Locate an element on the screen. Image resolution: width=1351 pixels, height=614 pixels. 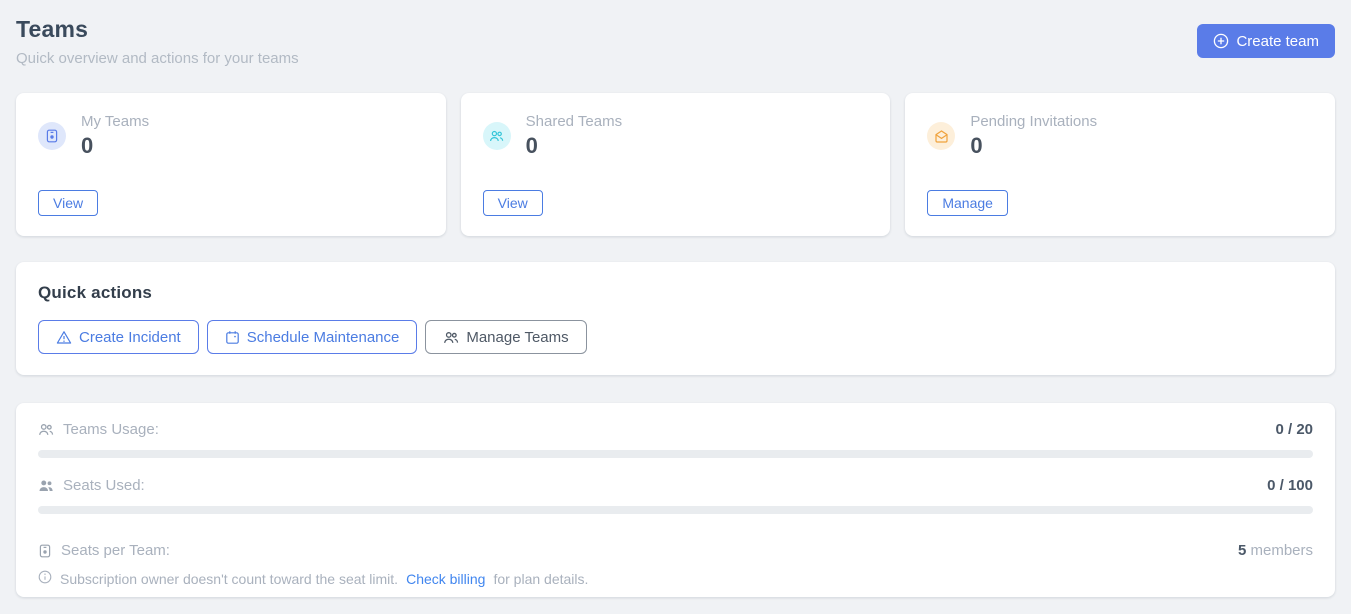
seats-per-team-row: Seats per Team: 5 members is located at coordinates (675, 550).